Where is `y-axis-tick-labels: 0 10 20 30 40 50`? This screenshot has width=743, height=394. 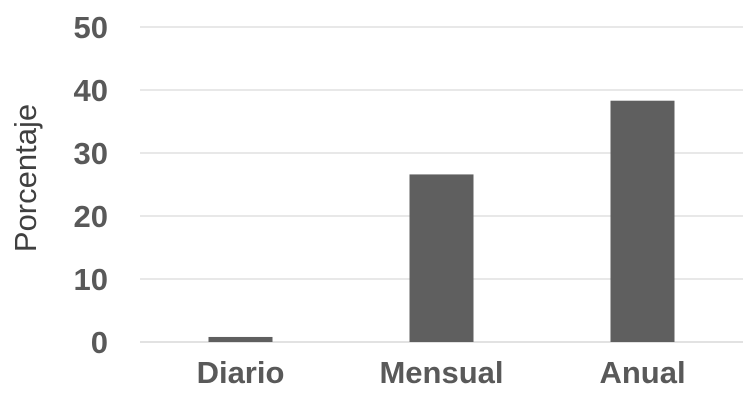
y-axis-tick-labels: 0 10 20 30 40 50 is located at coordinates (91, 185).